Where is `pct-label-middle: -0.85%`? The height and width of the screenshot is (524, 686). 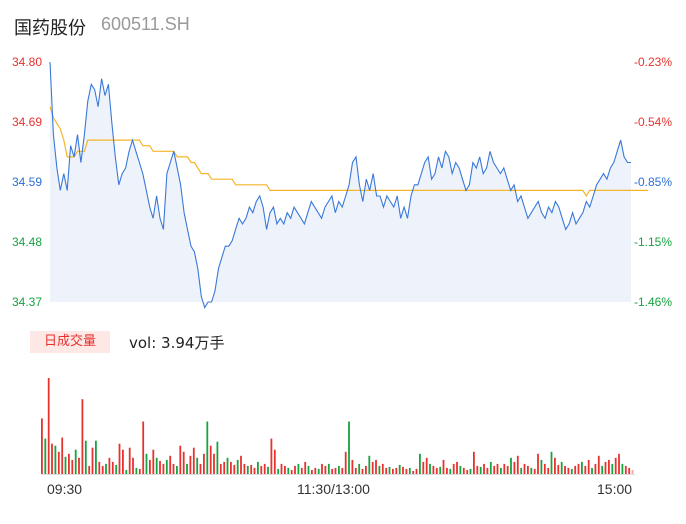
pct-label-middle: -0.85% is located at coordinates (652, 182).